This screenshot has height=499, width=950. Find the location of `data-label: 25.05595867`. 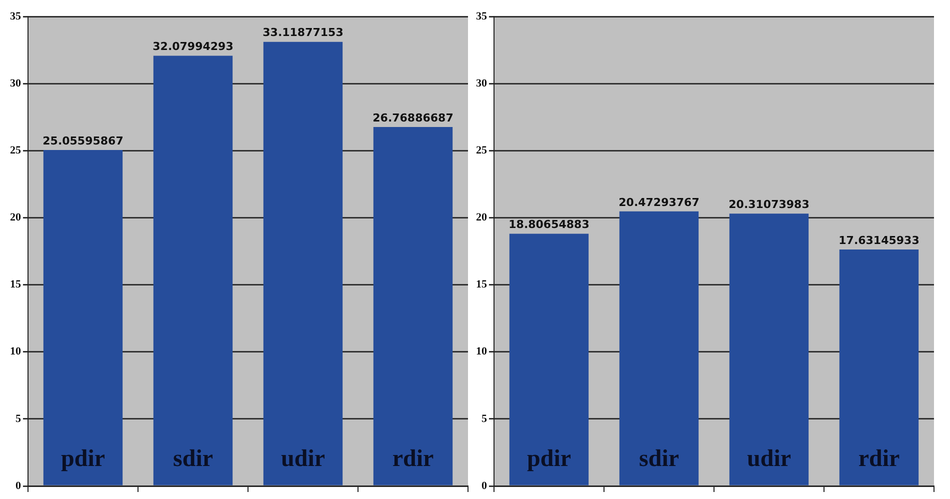

data-label: 25.05595867 is located at coordinates (83, 141).